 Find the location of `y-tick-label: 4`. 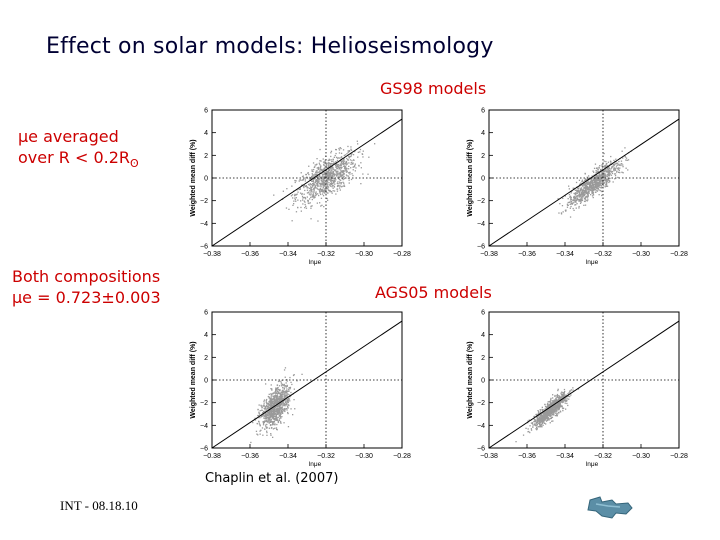

y-tick-label: 4 is located at coordinates (206, 133).